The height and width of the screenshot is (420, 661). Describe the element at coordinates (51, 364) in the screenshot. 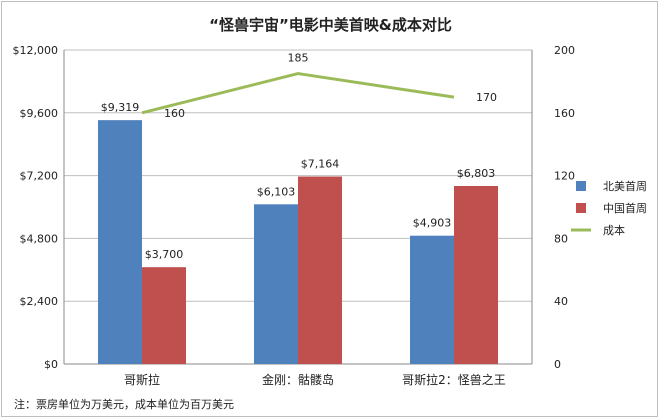

I see `y-left-tick-label: $0` at that location.